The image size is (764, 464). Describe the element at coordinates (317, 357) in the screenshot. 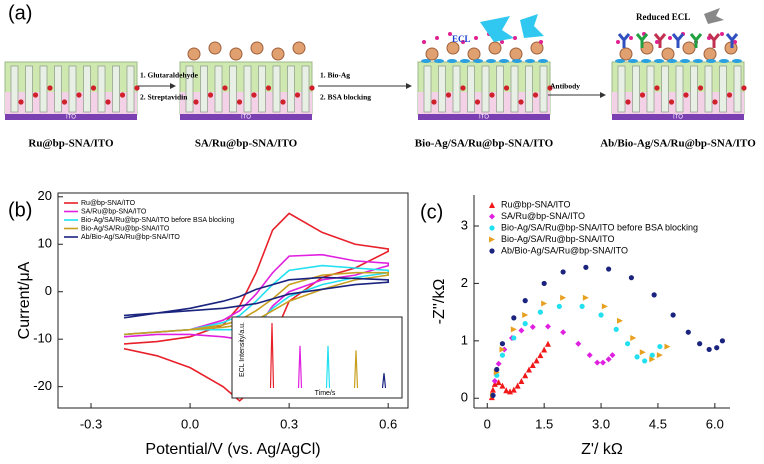

I see `inset-frame` at that location.